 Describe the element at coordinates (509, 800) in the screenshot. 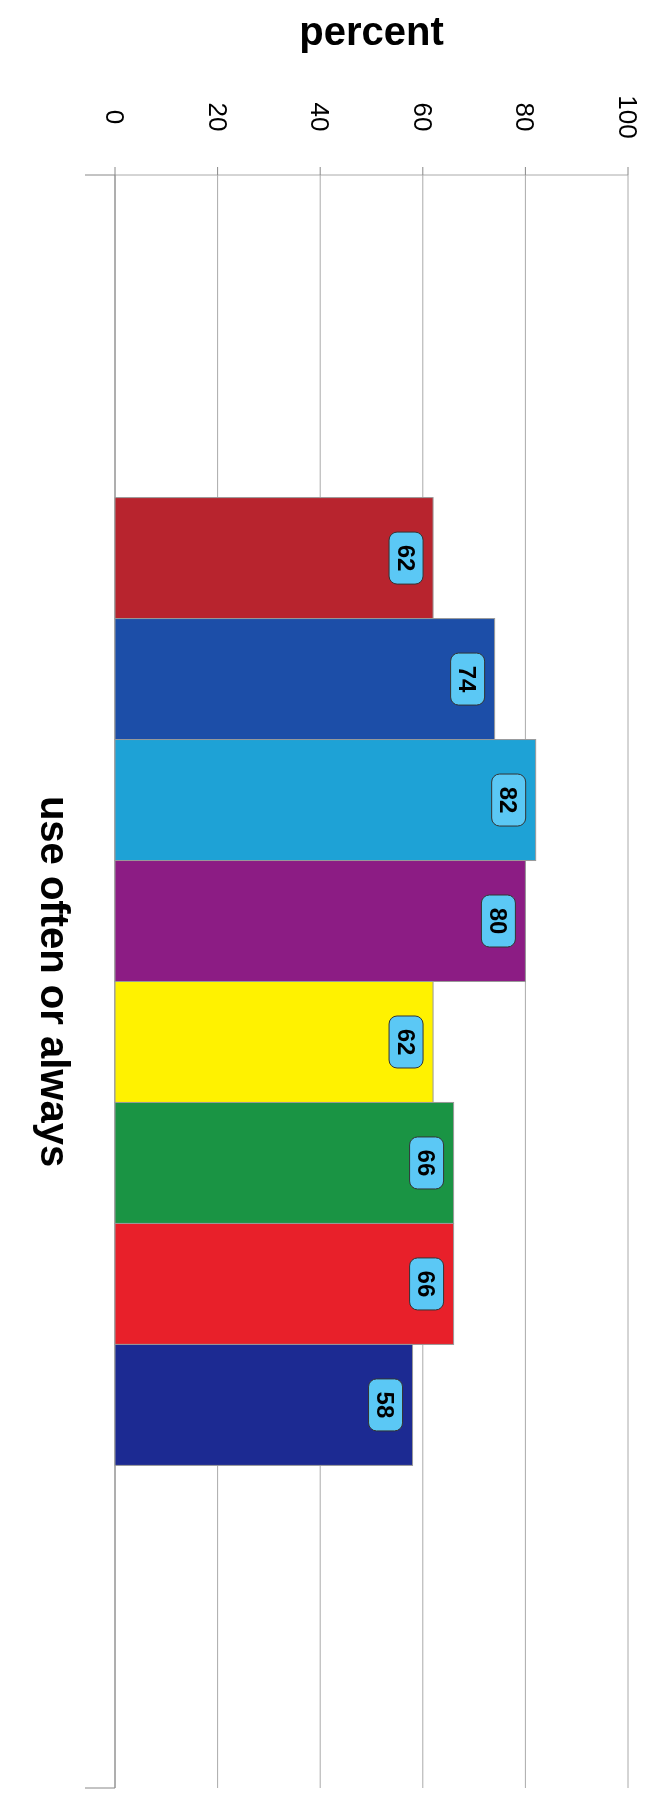

I see `data-label: 82` at that location.